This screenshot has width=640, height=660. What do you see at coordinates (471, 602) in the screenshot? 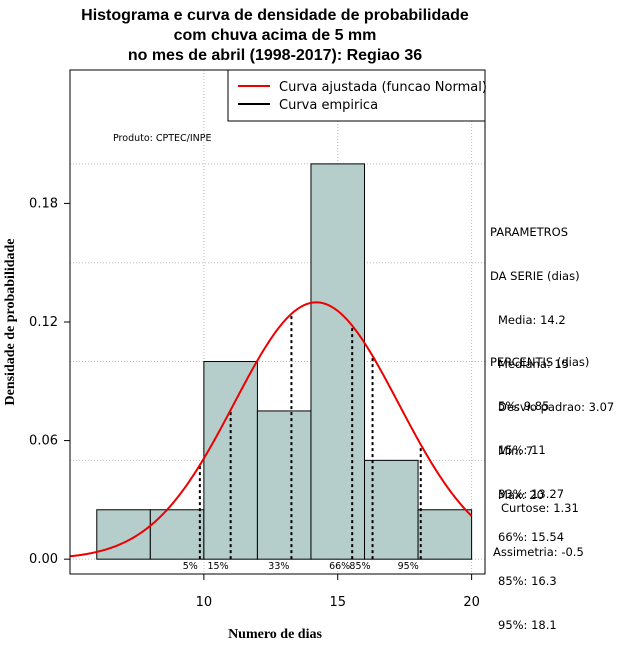
I see `x-tick-label: 20` at bounding box center [471, 602].